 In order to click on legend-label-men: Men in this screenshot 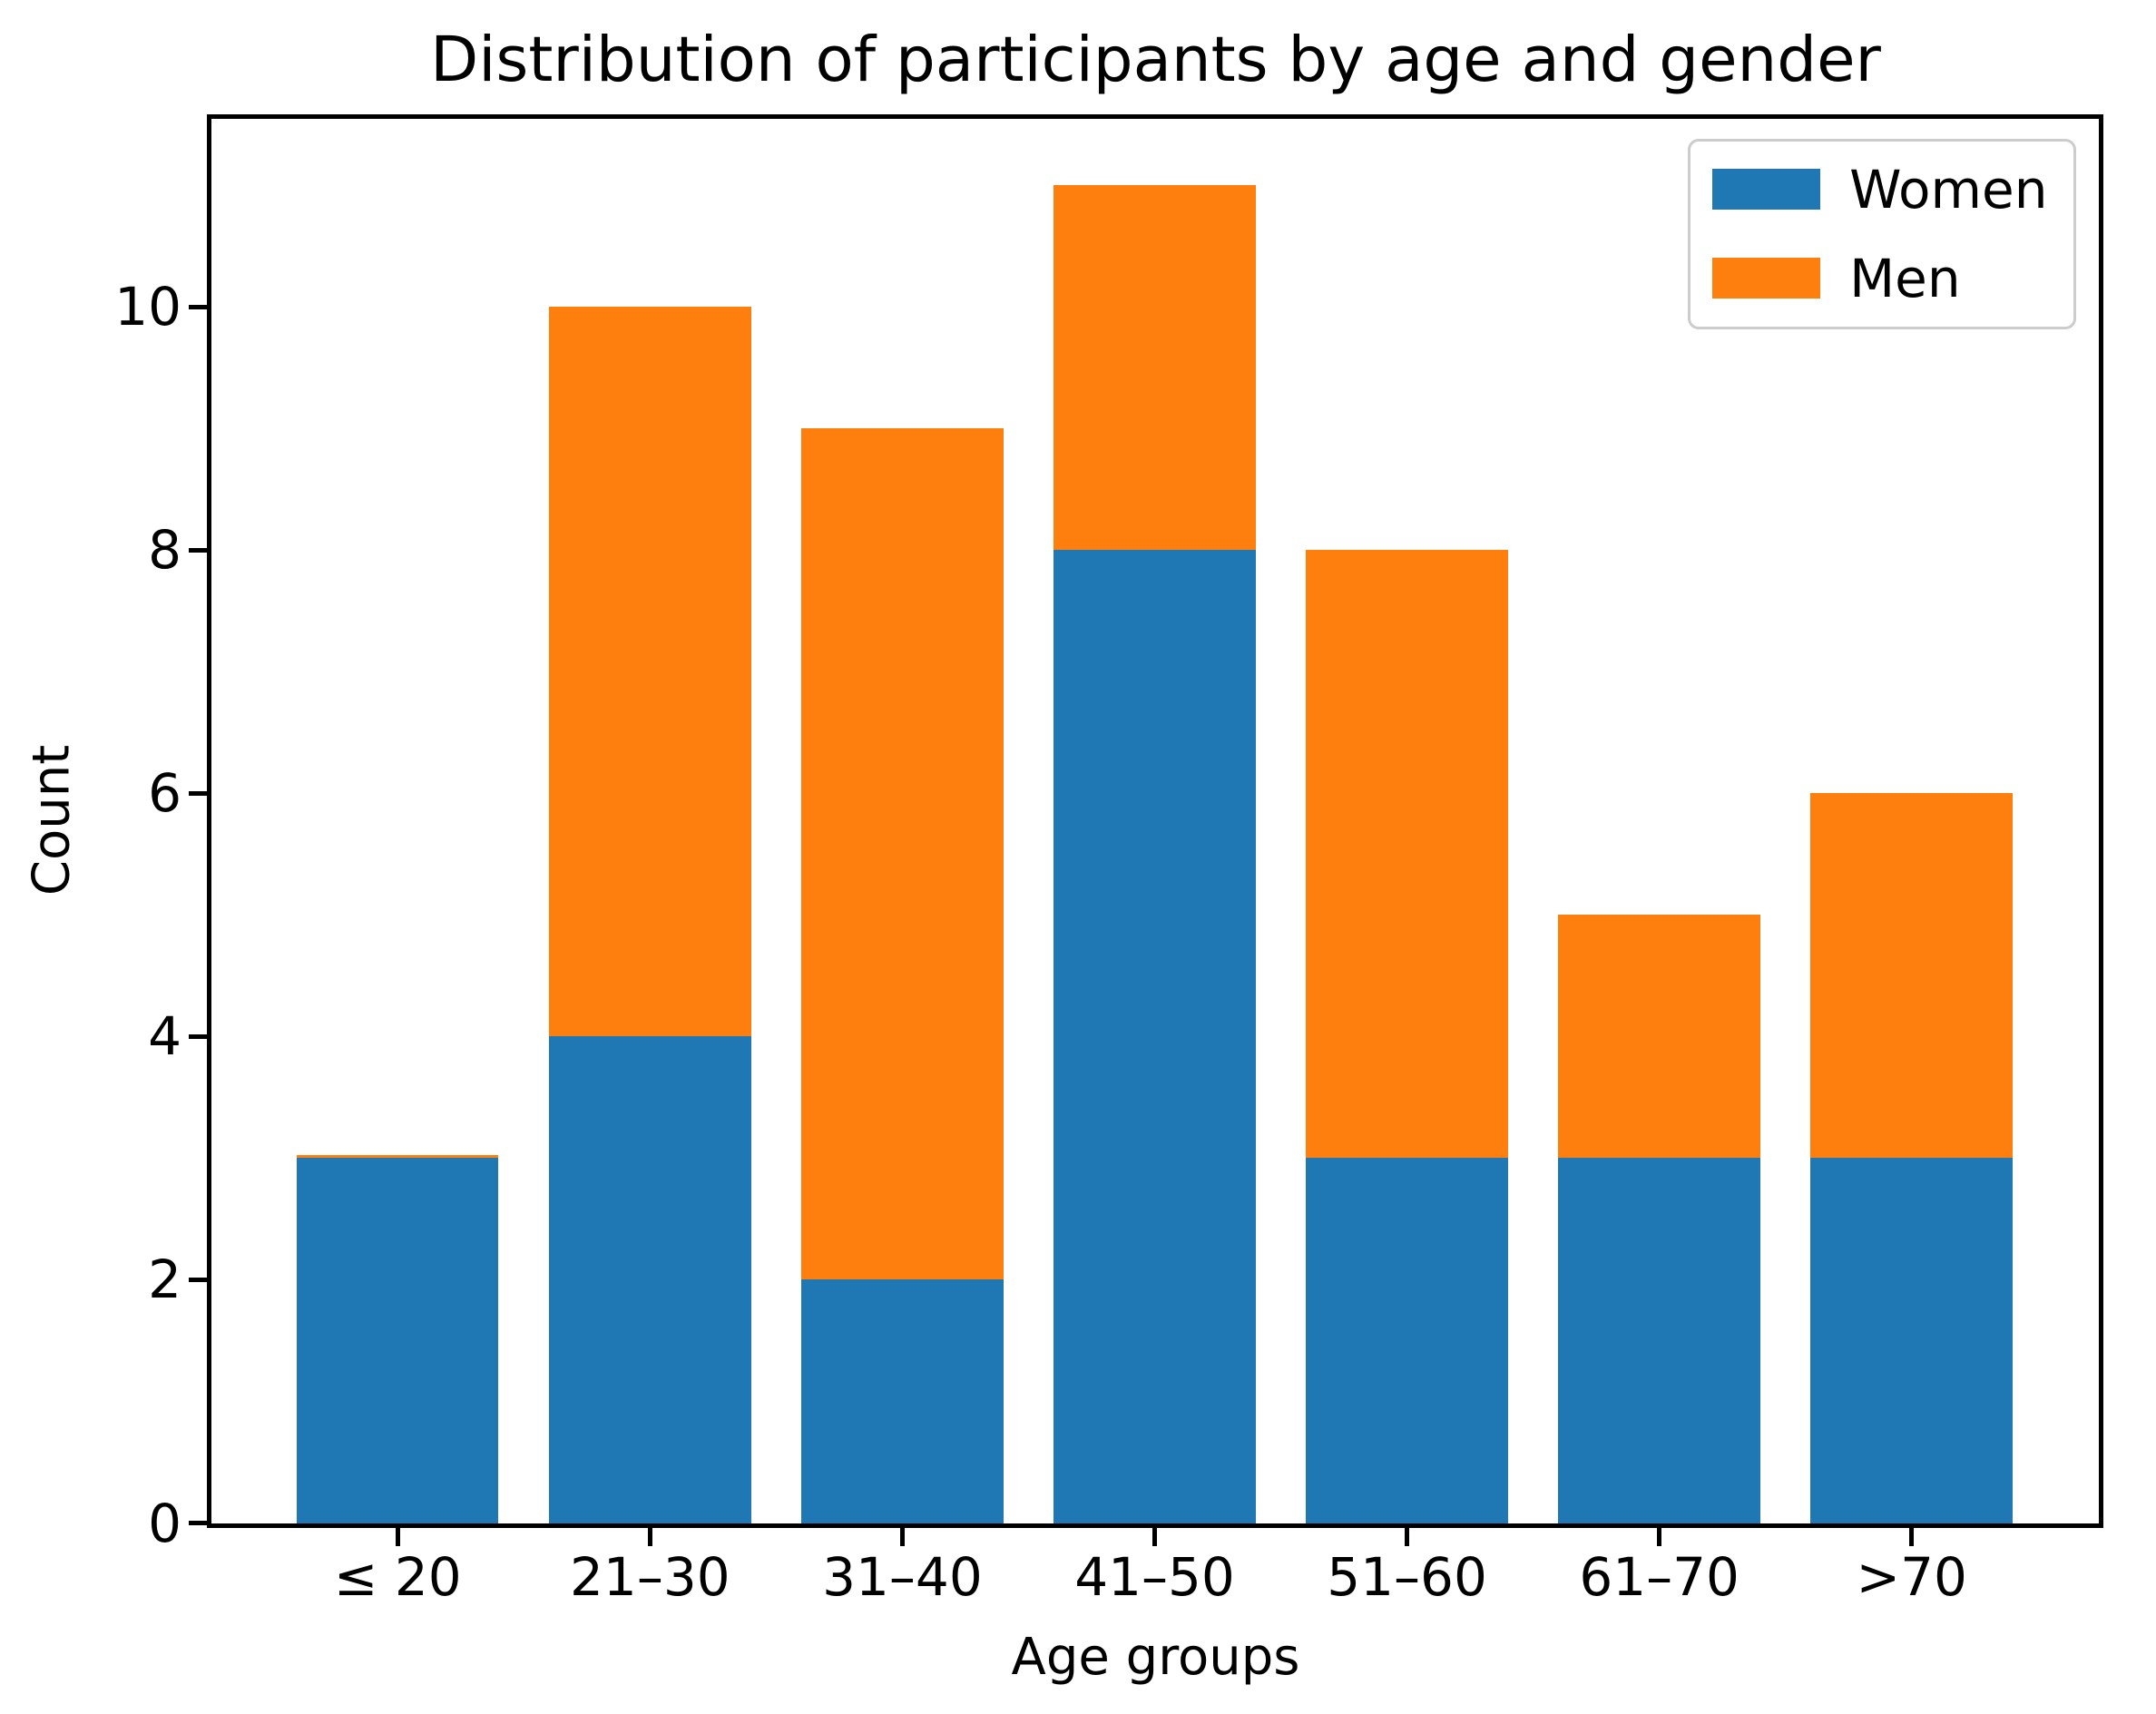, I will do `click(1905, 278)`.